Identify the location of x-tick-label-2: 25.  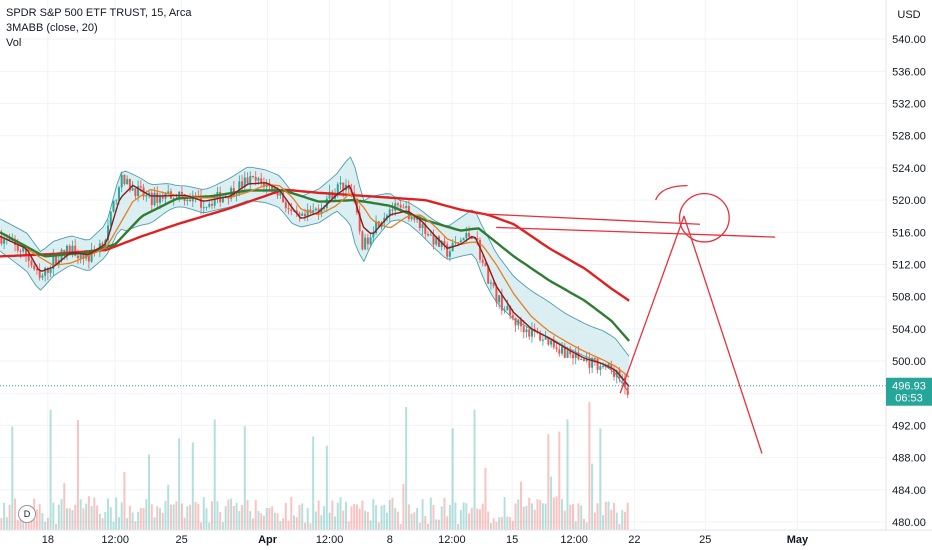
(182, 540).